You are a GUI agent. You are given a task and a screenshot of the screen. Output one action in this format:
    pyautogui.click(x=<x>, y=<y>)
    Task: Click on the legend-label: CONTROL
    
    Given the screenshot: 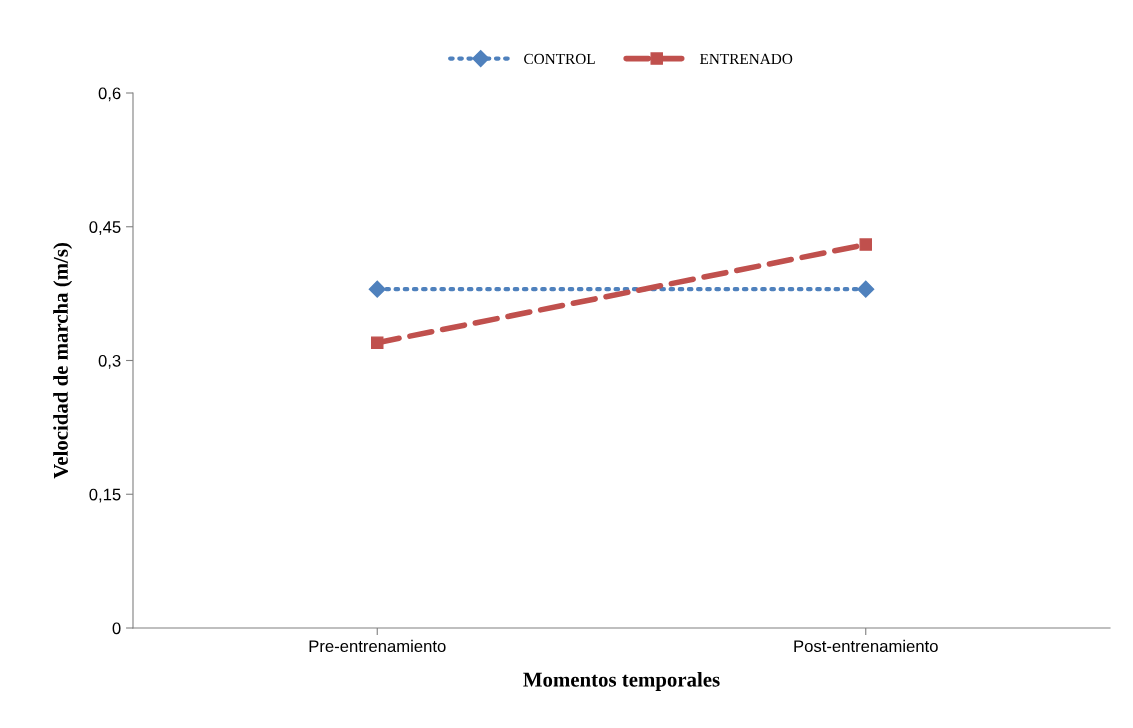 What is the action you would take?
    pyautogui.click(x=559, y=59)
    